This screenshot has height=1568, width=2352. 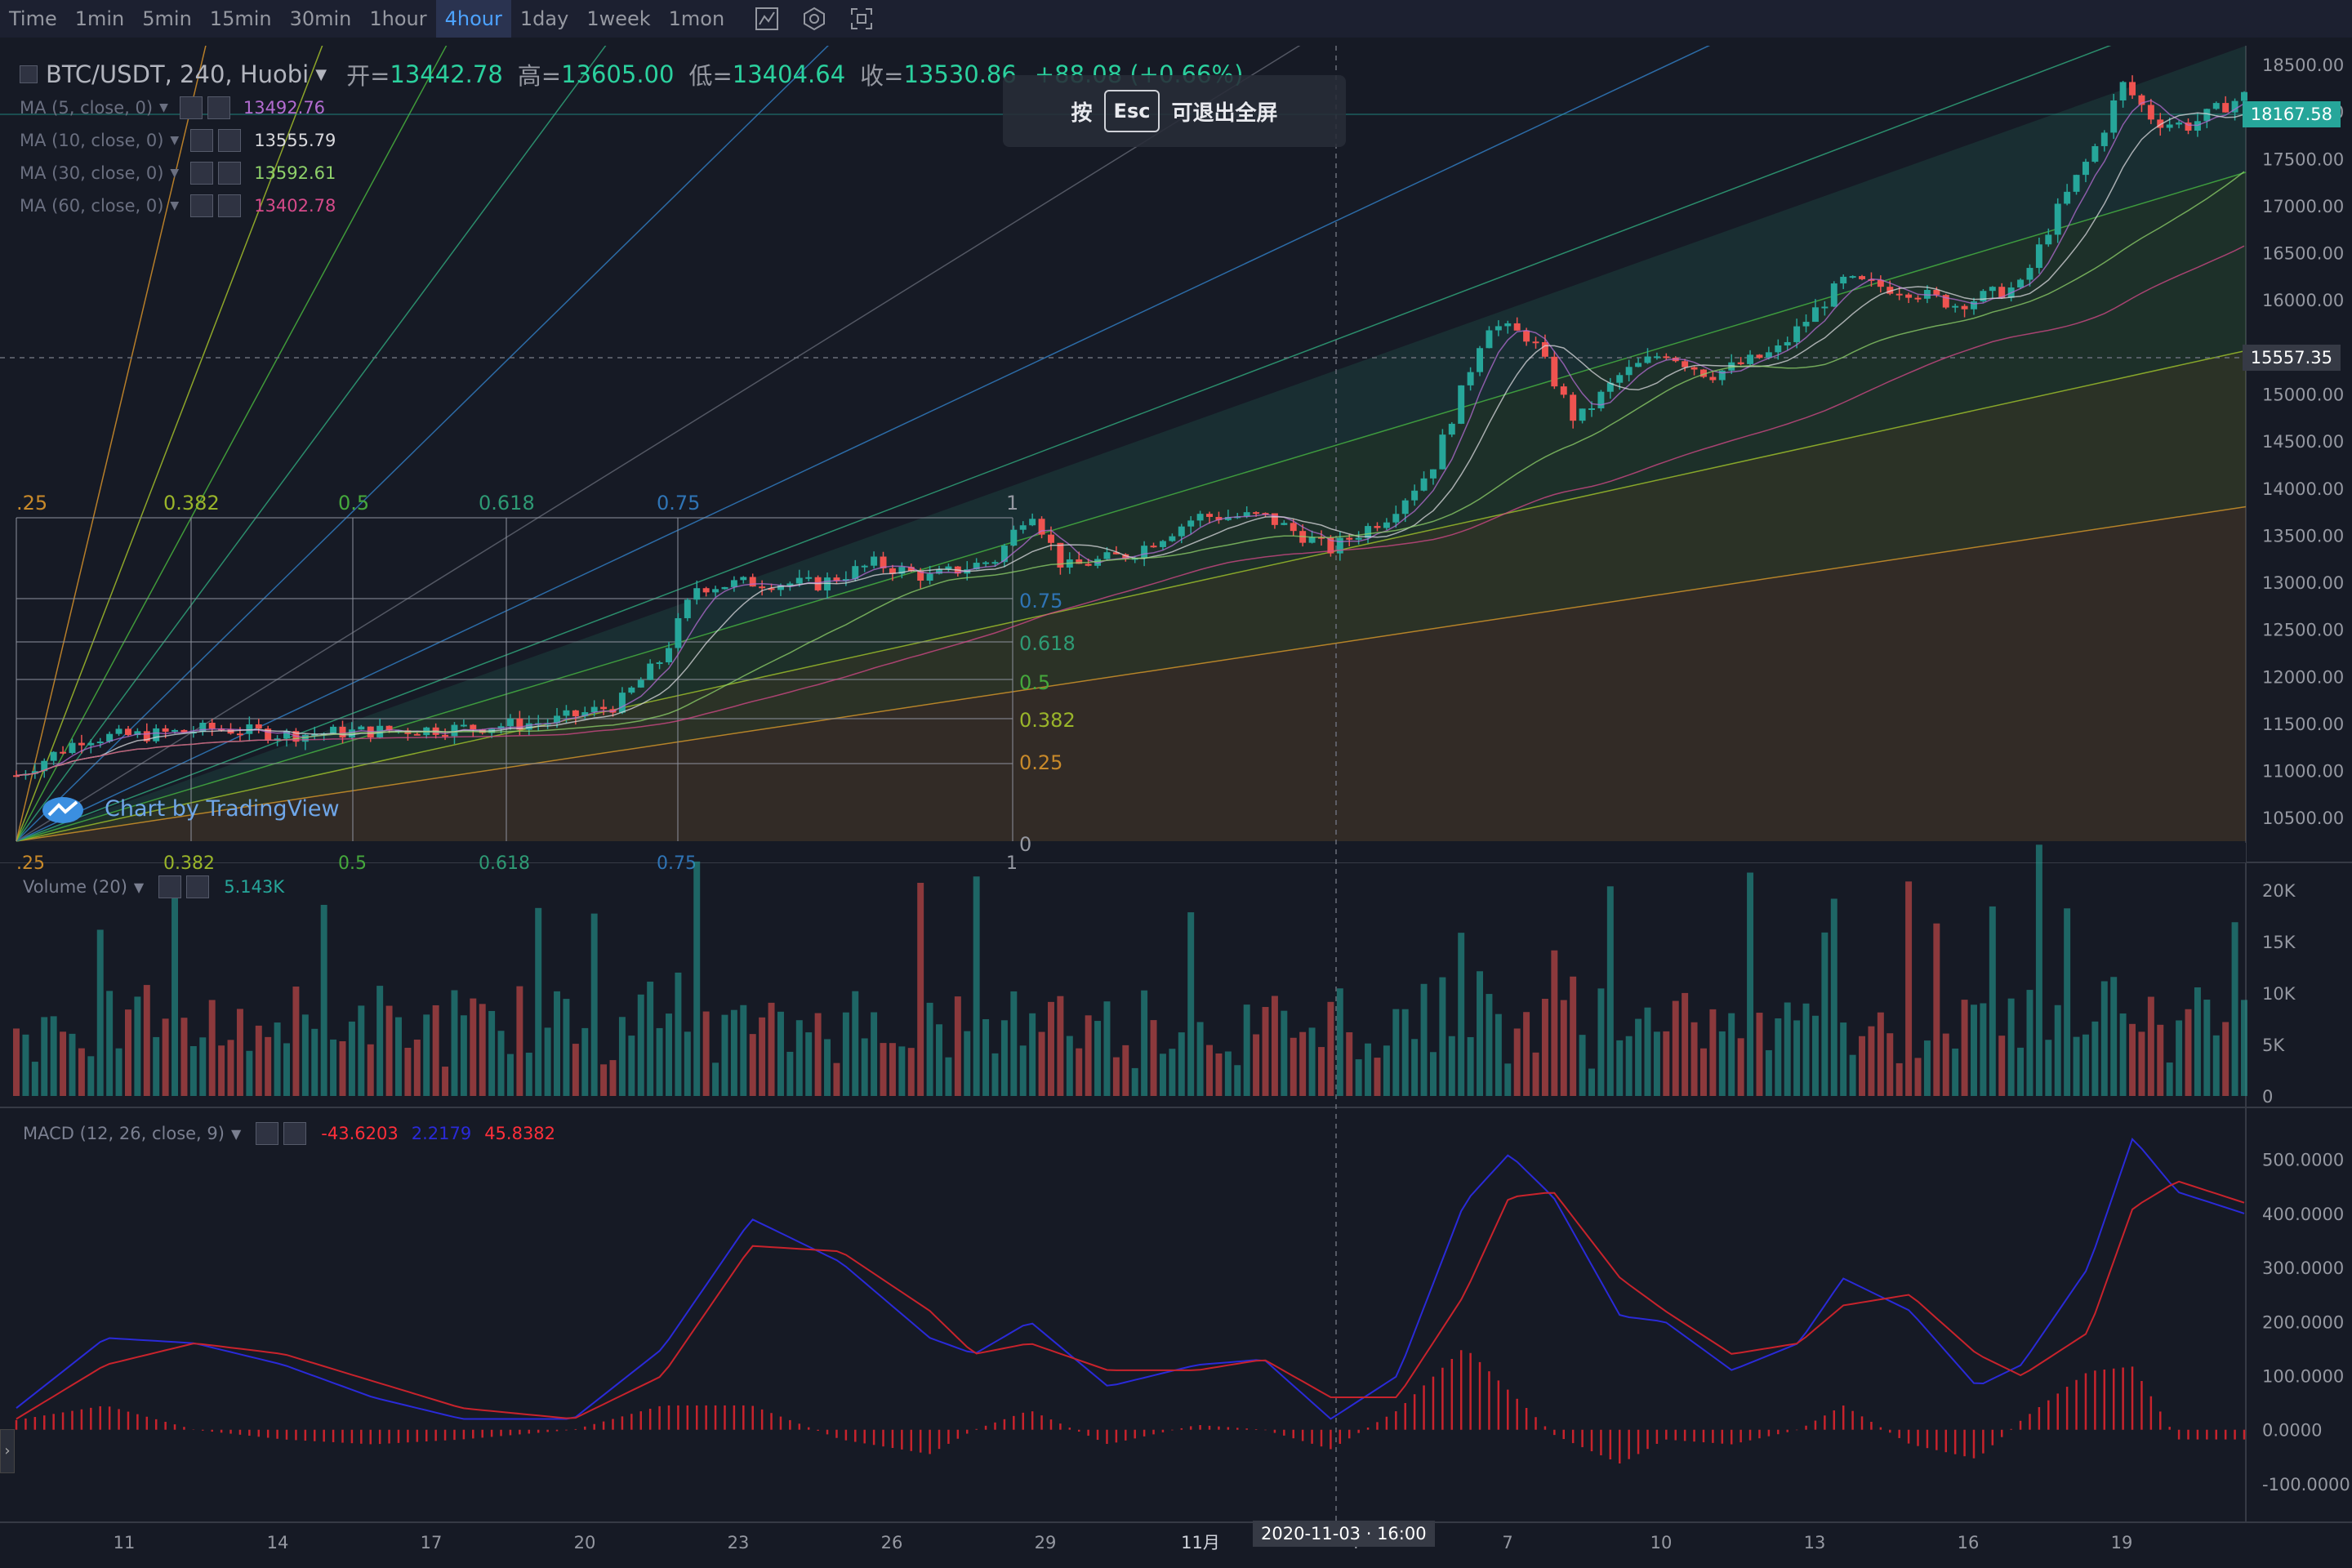 What do you see at coordinates (92, 140) in the screenshot?
I see `ma-label: MA (10, close, 0)` at bounding box center [92, 140].